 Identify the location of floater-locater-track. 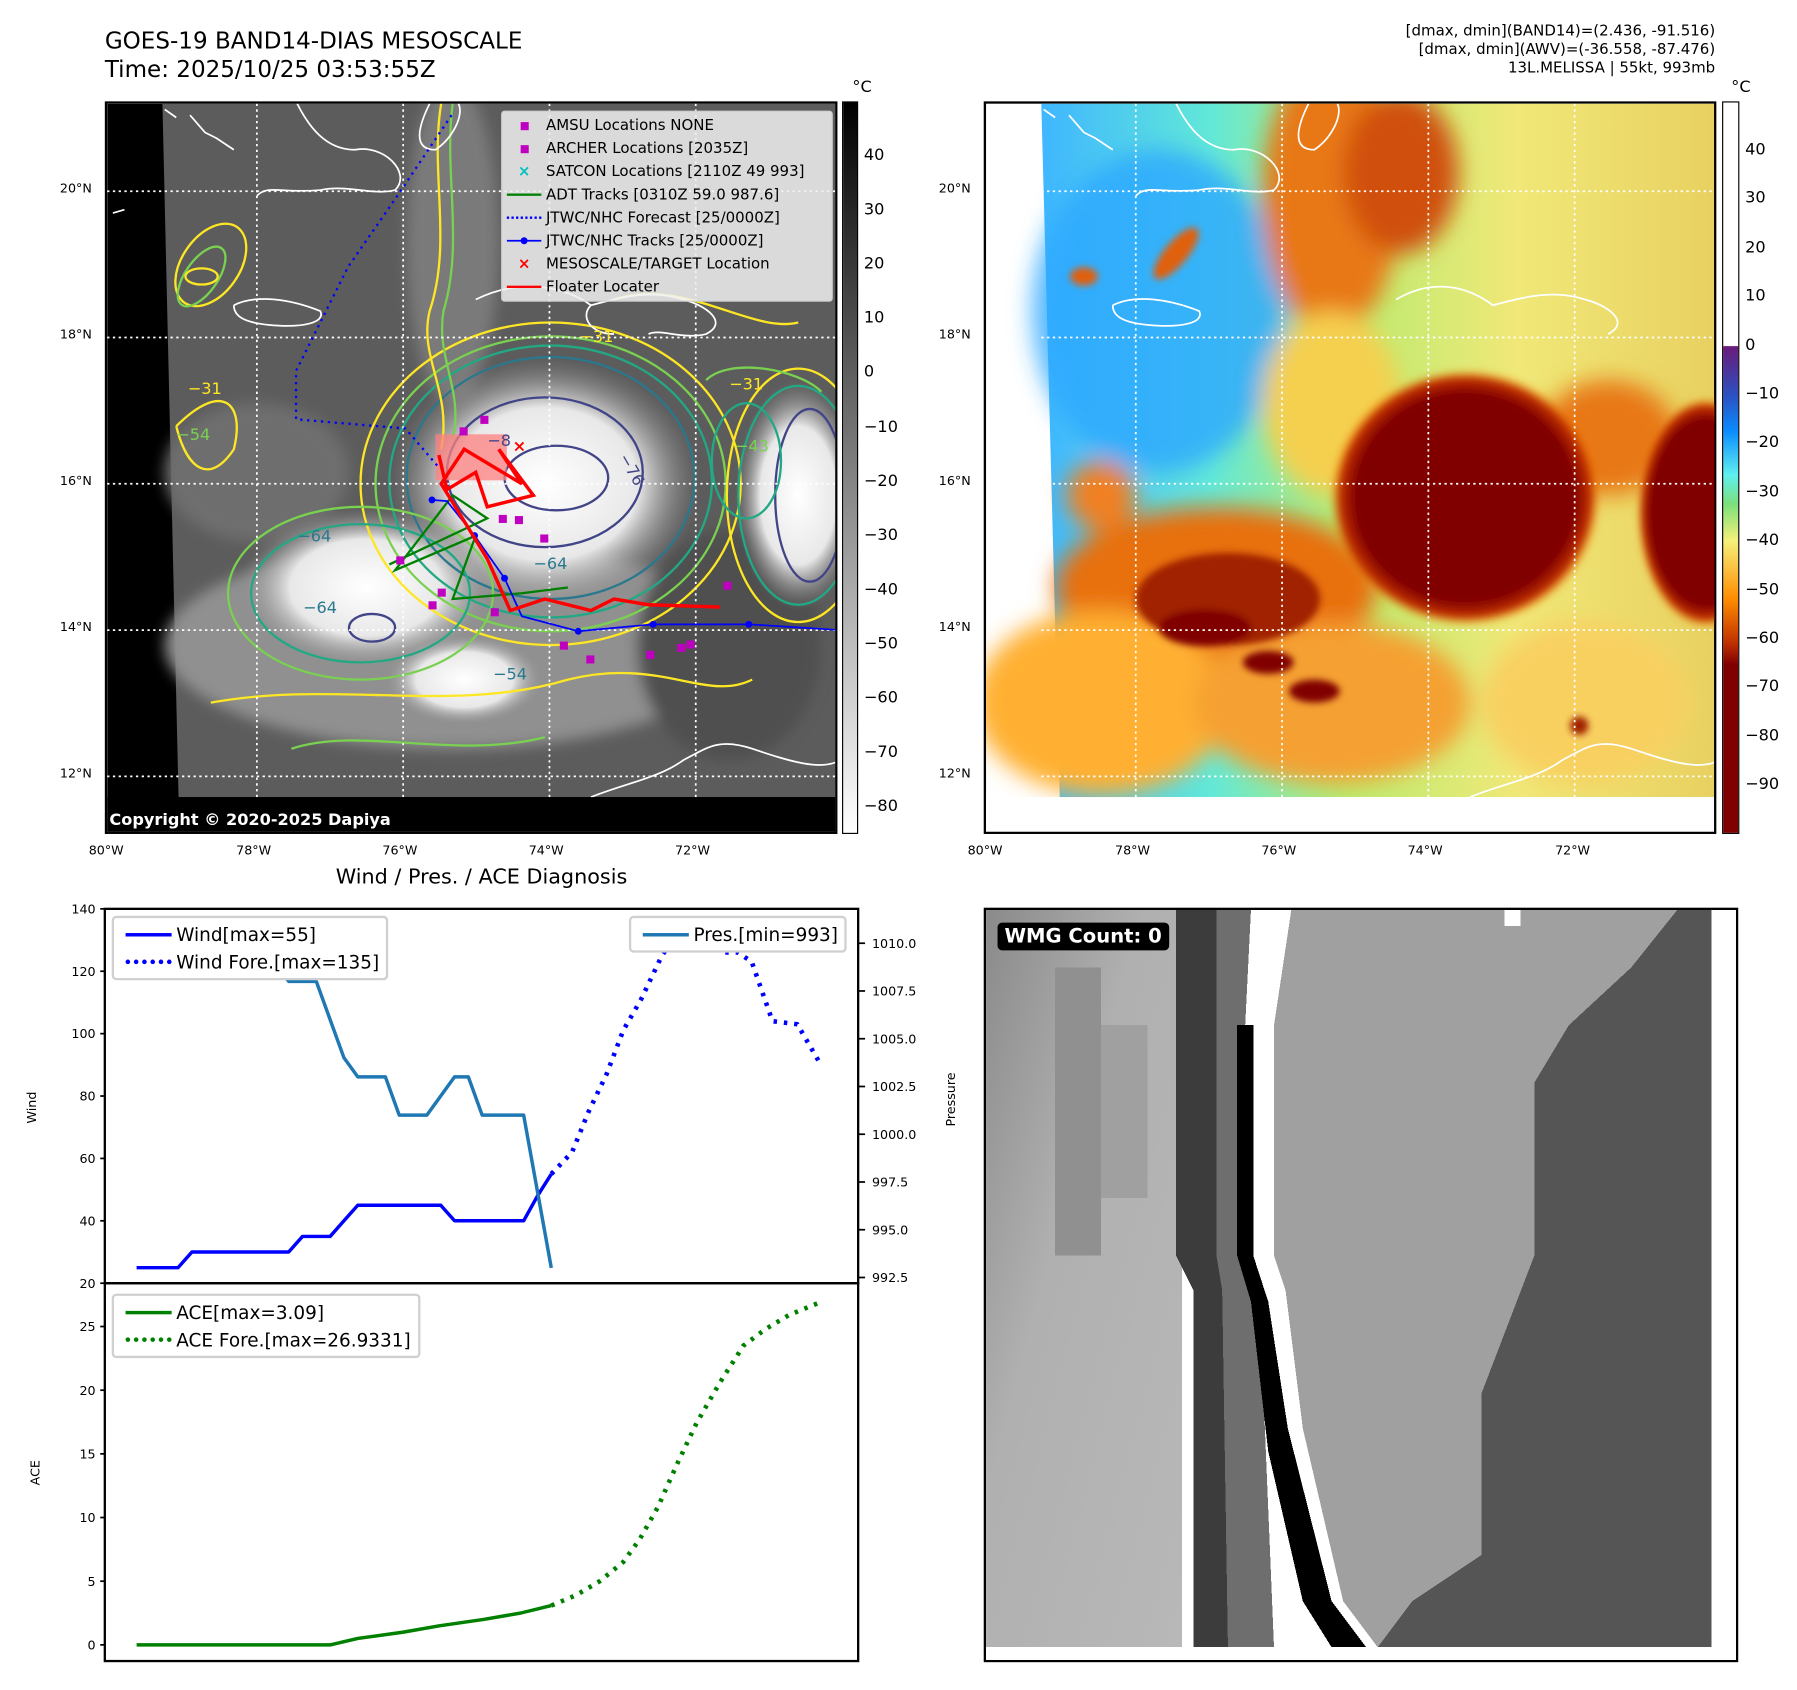
(578, 529).